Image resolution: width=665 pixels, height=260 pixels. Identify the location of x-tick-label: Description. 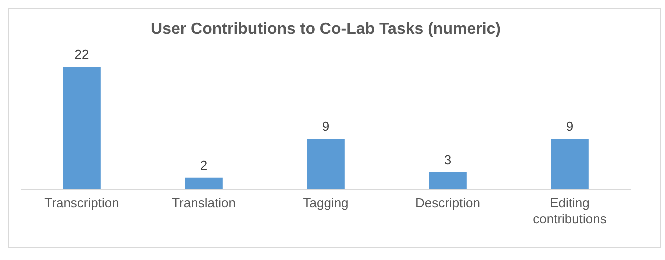
(448, 203).